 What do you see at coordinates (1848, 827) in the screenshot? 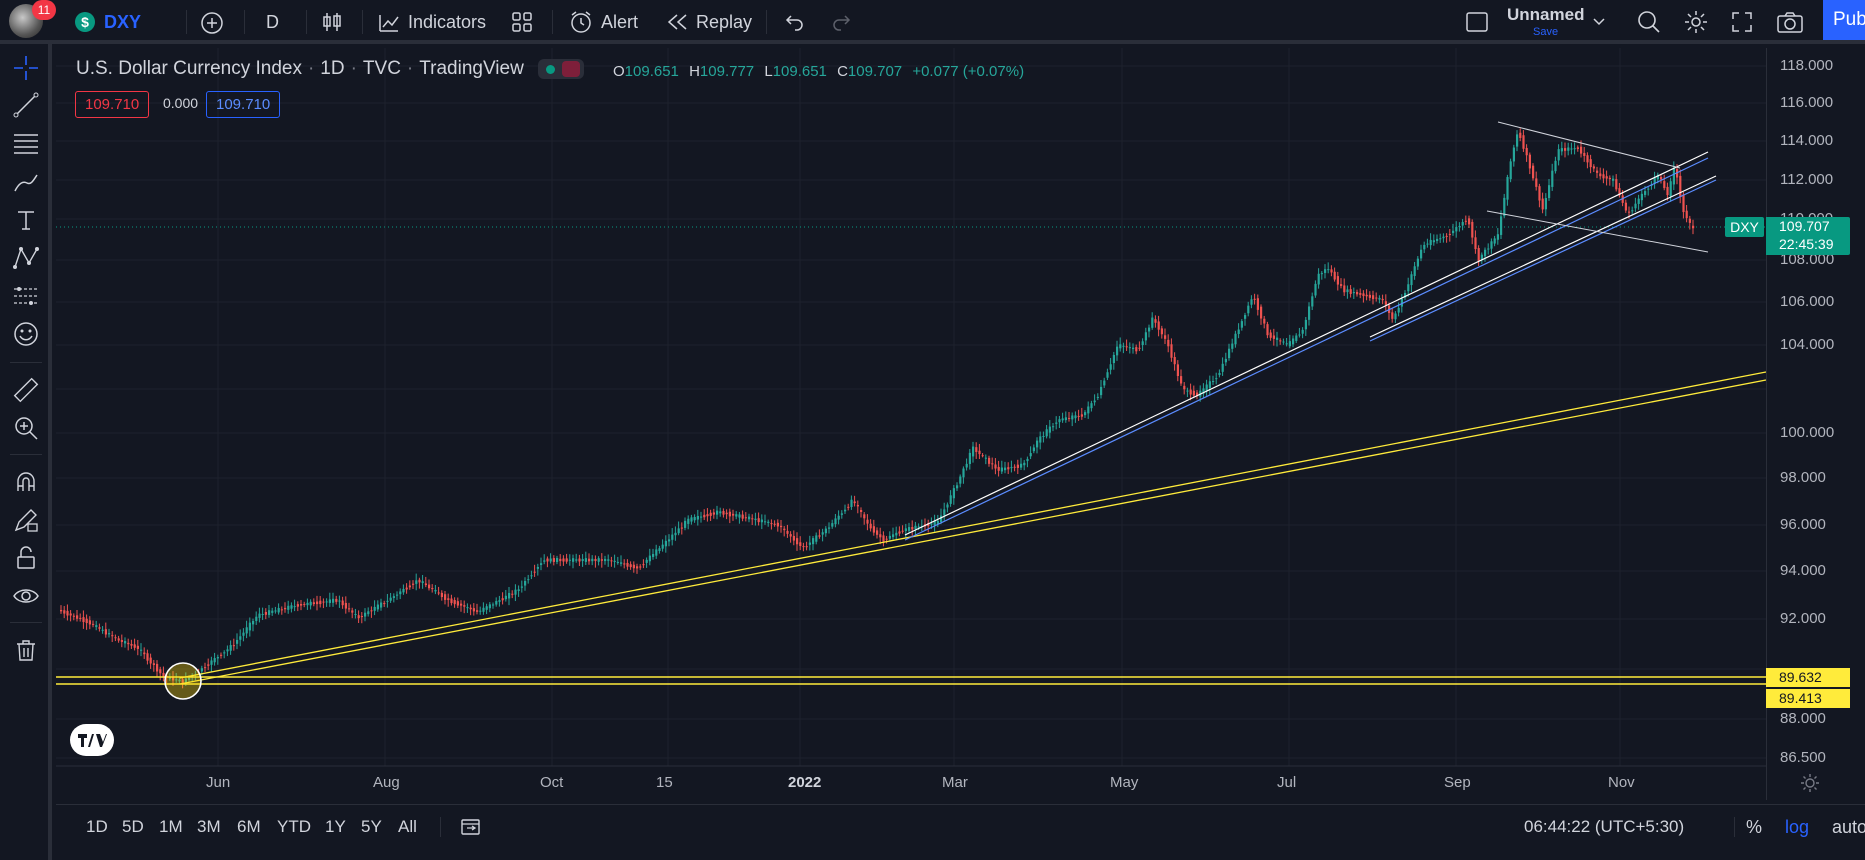
I see `auto-scale-toggle: auto` at bounding box center [1848, 827].